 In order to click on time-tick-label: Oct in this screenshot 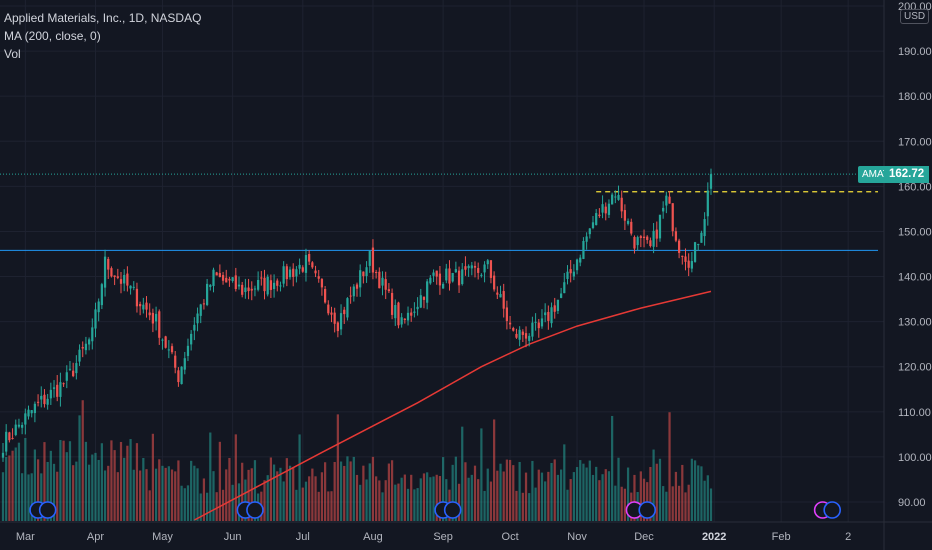, I will do `click(510, 537)`.